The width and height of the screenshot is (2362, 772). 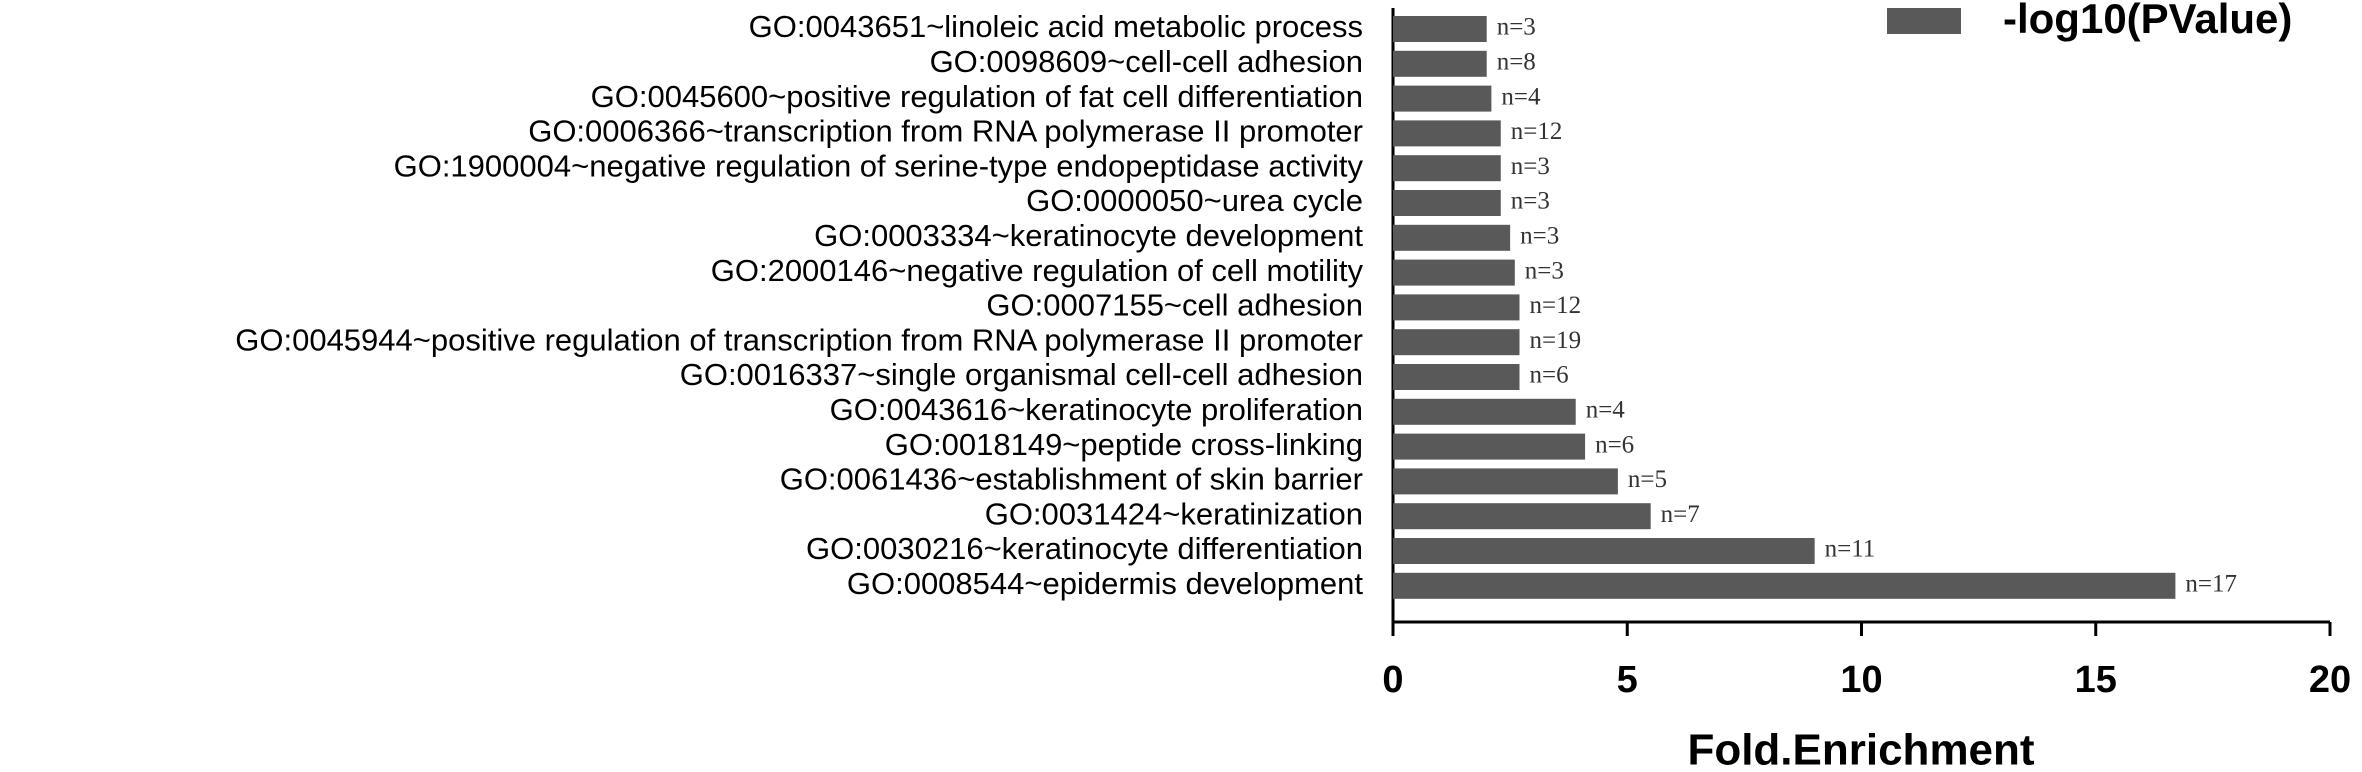 I want to click on y-tick-label: GO:0003334~keratinocyte development, so click(x=1088, y=235).